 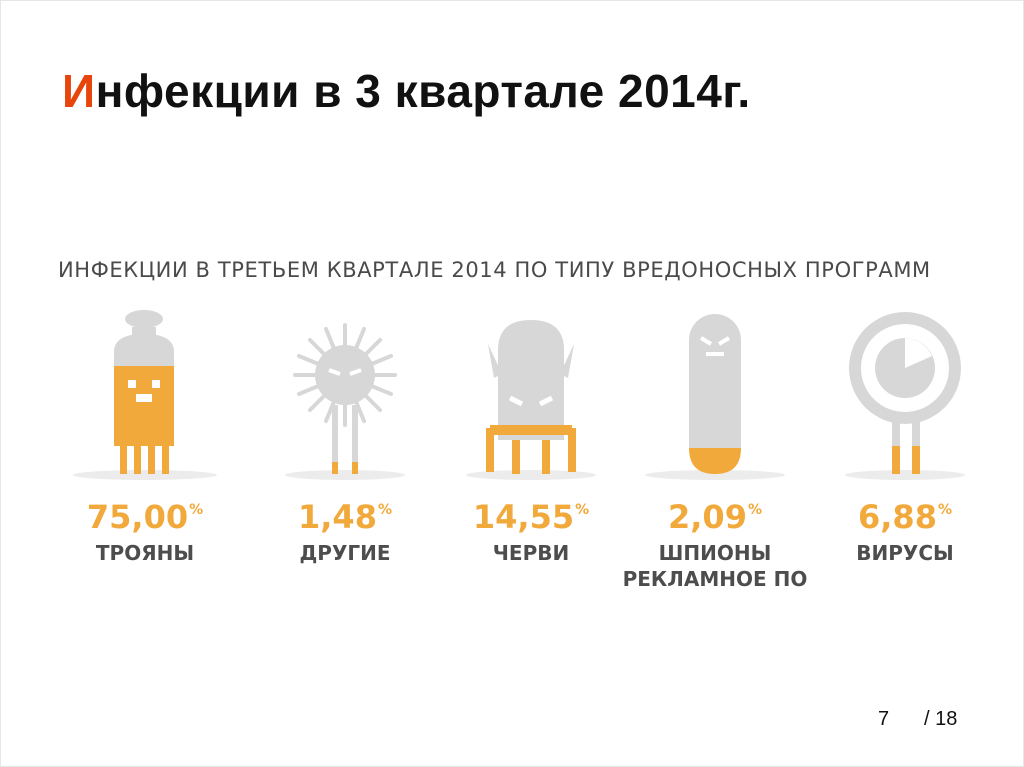 I want to click on slide-title: Инфекции в 3 квартале 2014г., so click(x=406, y=91).